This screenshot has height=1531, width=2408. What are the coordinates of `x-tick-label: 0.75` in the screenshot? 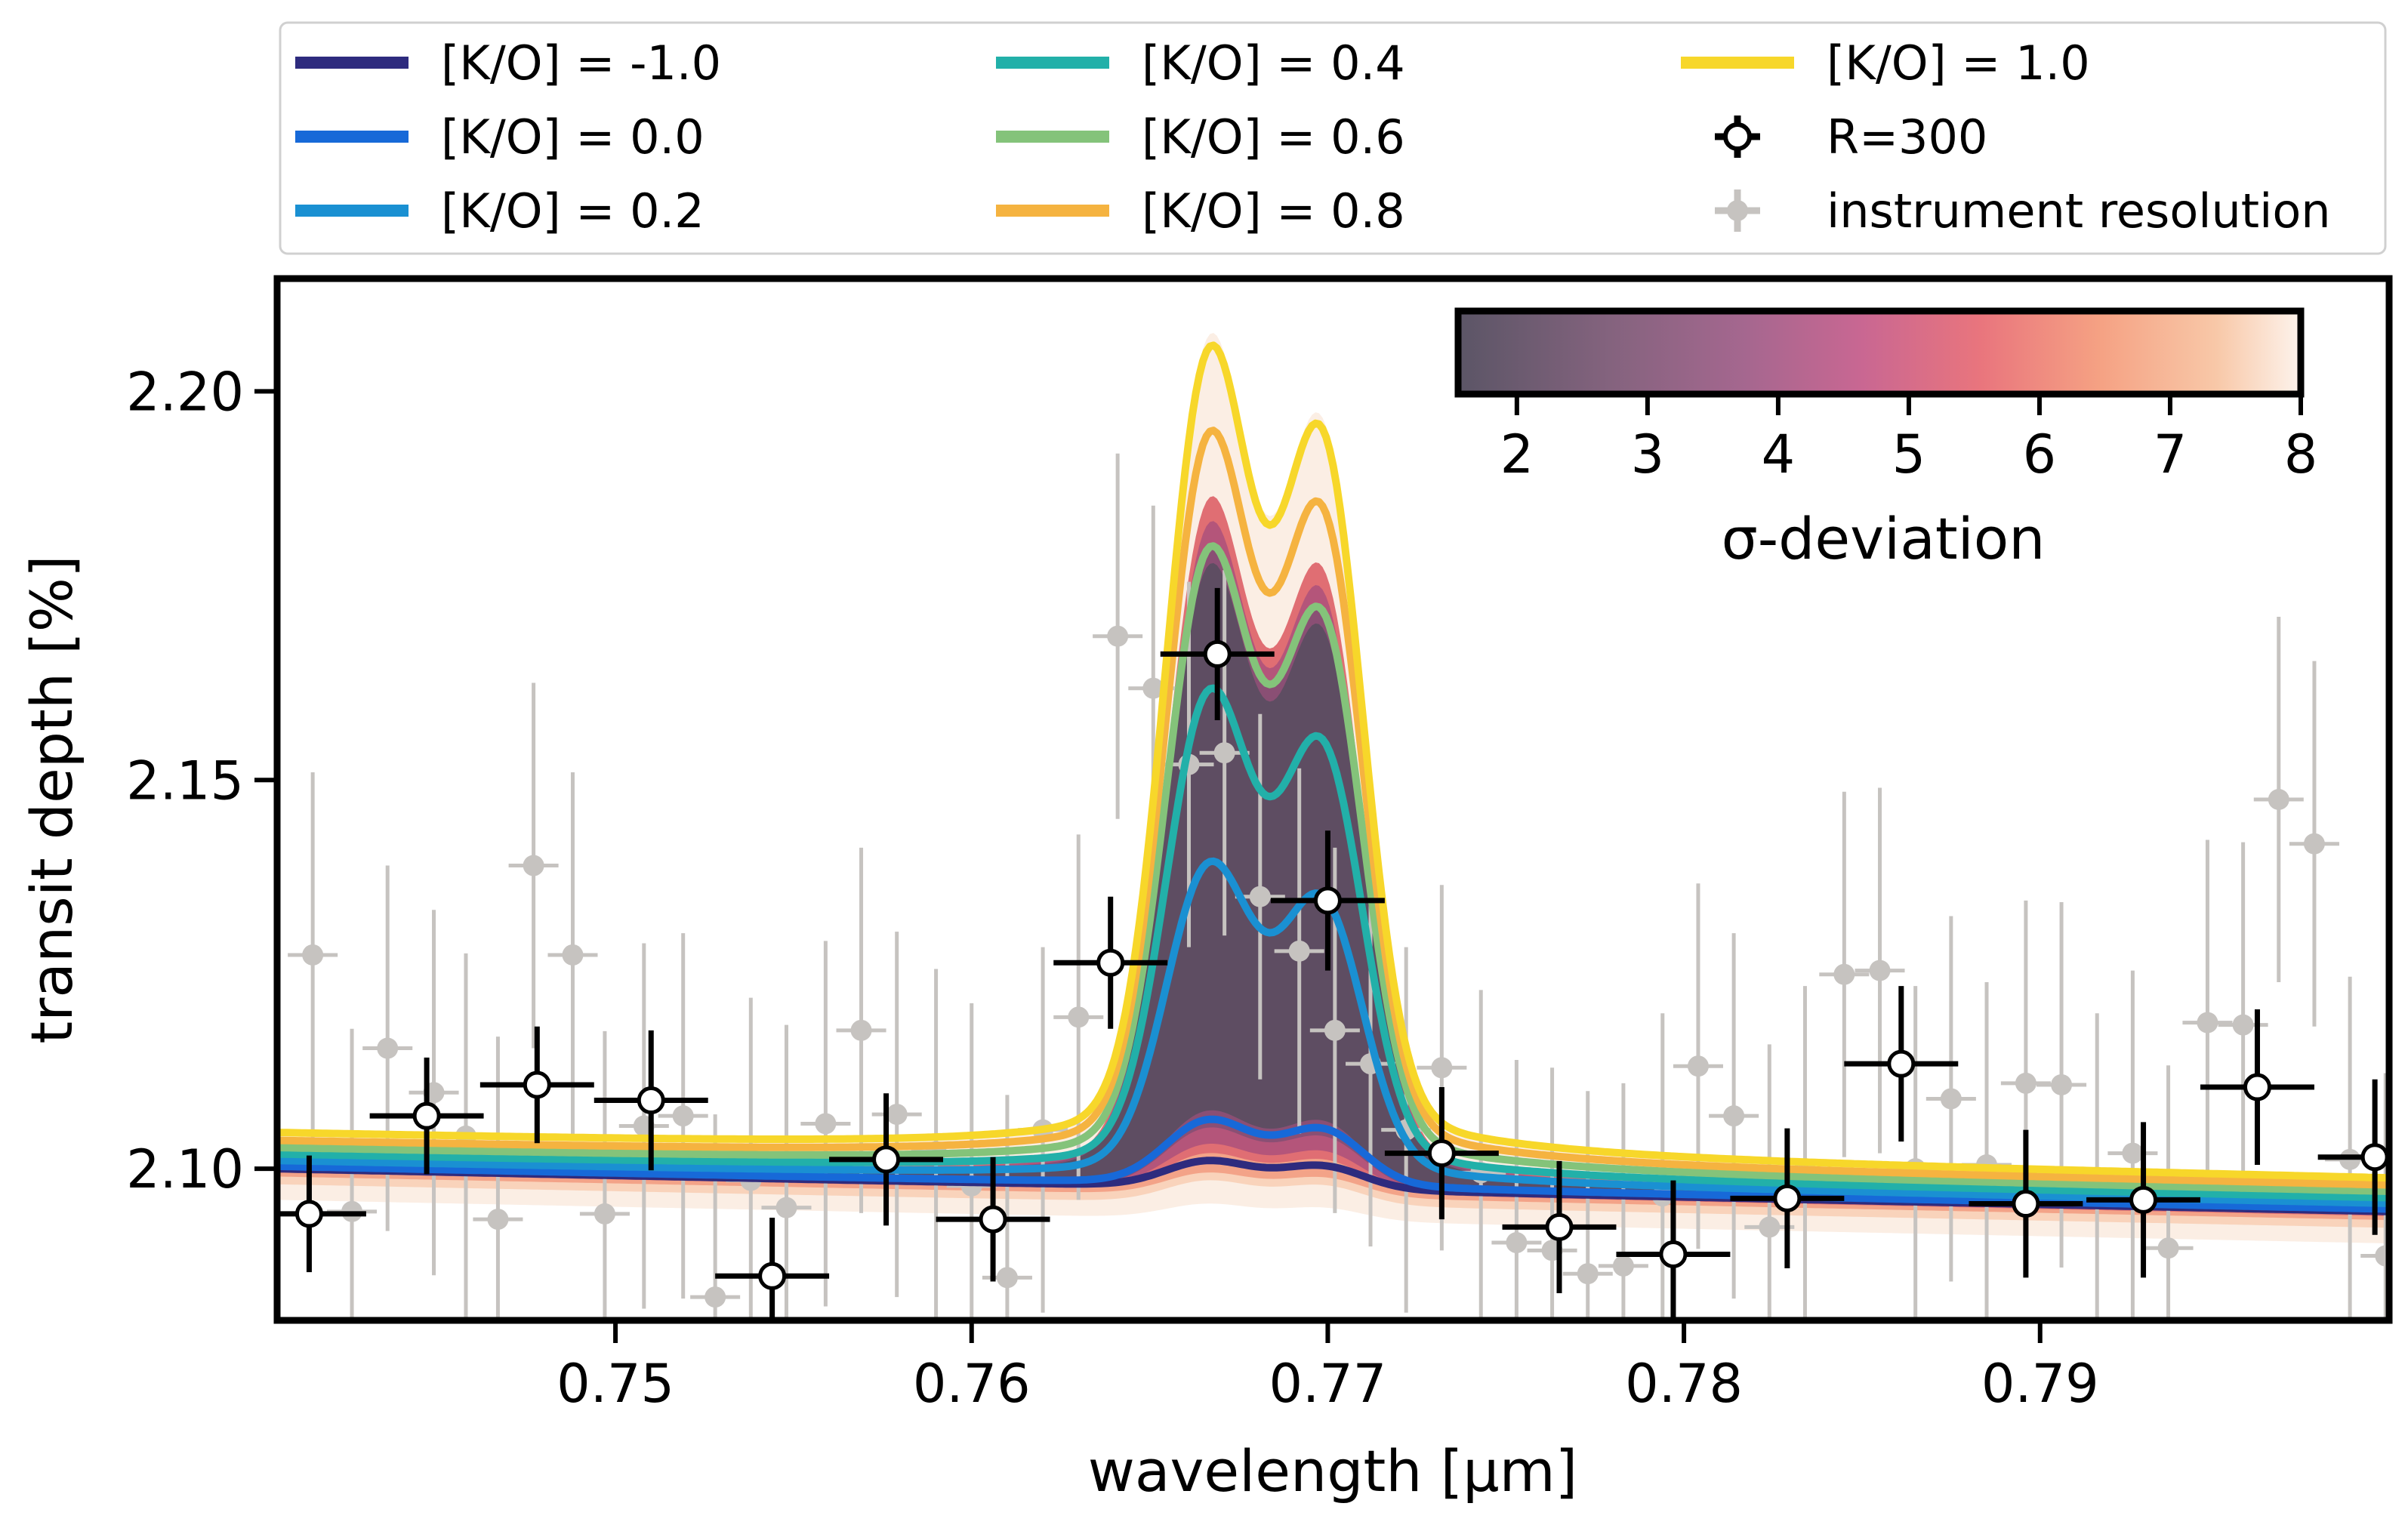 It's located at (615, 1384).